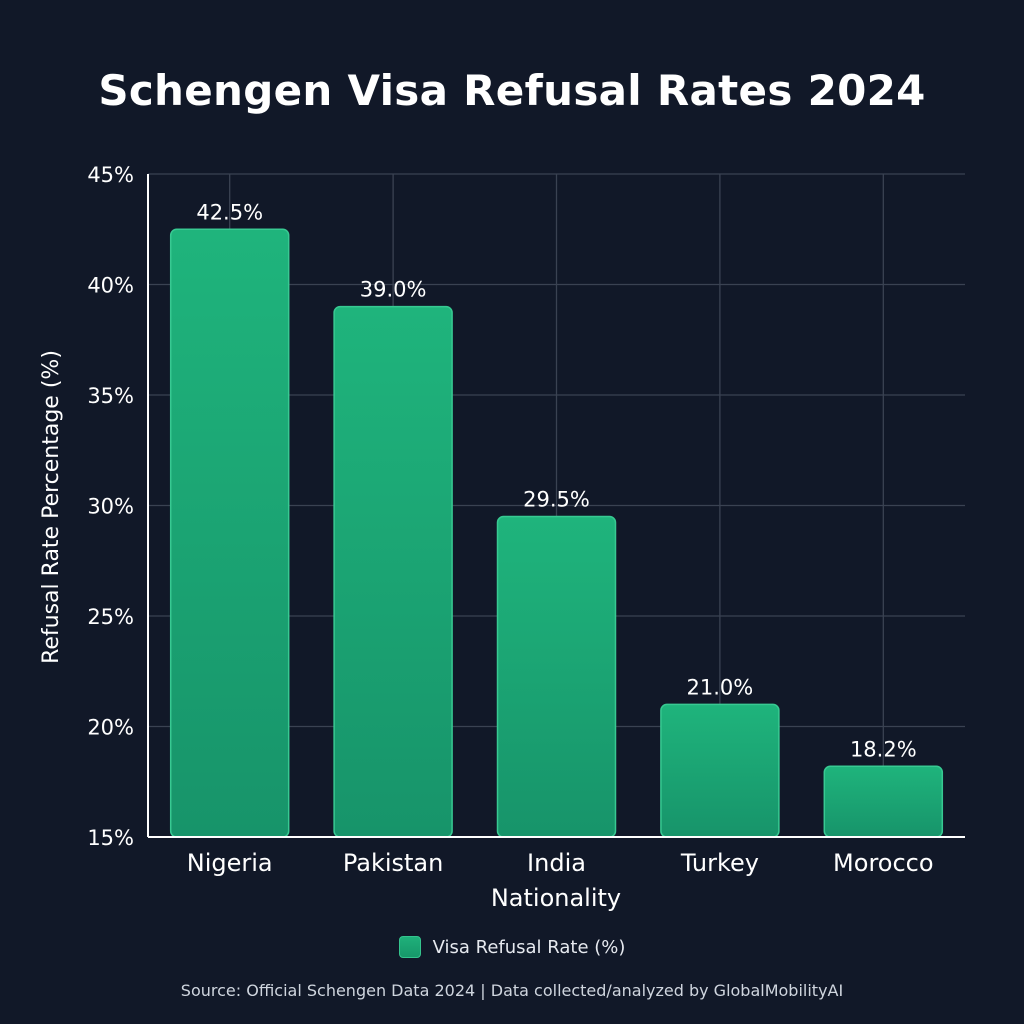 The height and width of the screenshot is (1024, 1024). I want to click on x-tick-label: Morocco, so click(883, 863).